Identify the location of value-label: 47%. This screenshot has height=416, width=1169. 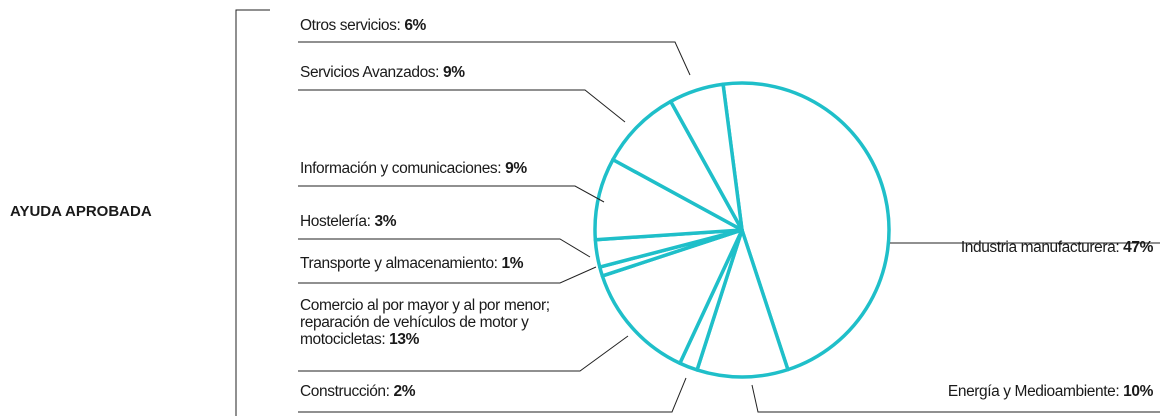
(1138, 247).